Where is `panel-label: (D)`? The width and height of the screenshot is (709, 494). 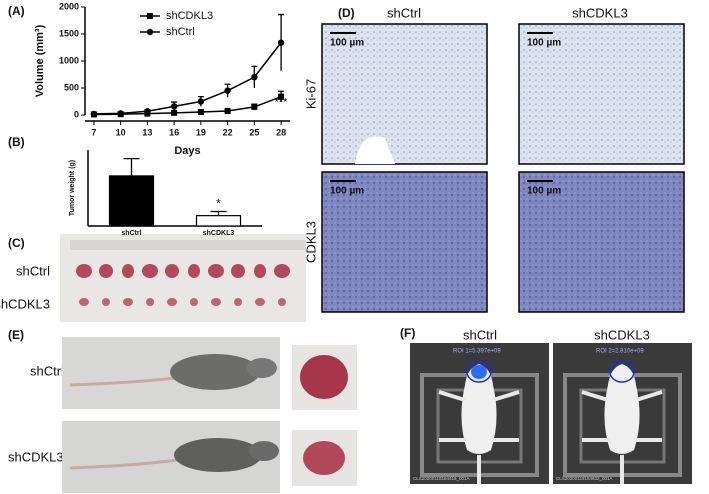
panel-label: (D) is located at coordinates (346, 13).